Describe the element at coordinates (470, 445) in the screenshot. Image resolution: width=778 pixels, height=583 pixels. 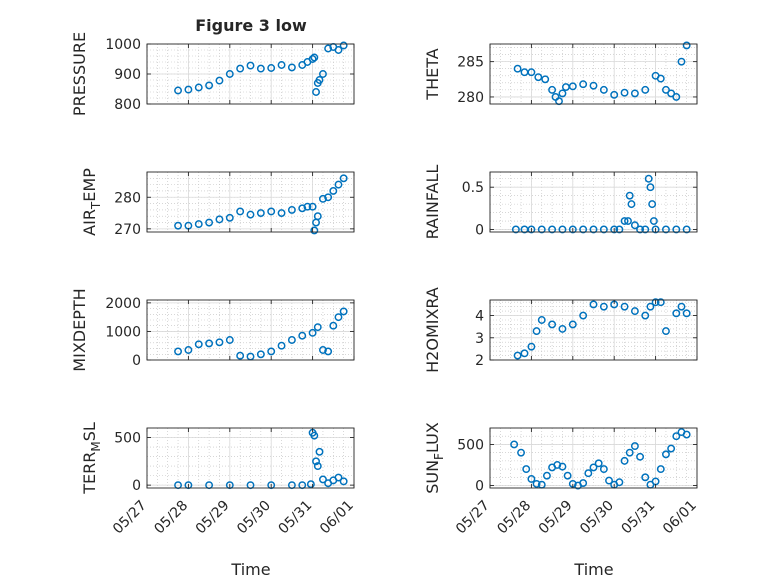
I see `y-tick-label: 500` at that location.